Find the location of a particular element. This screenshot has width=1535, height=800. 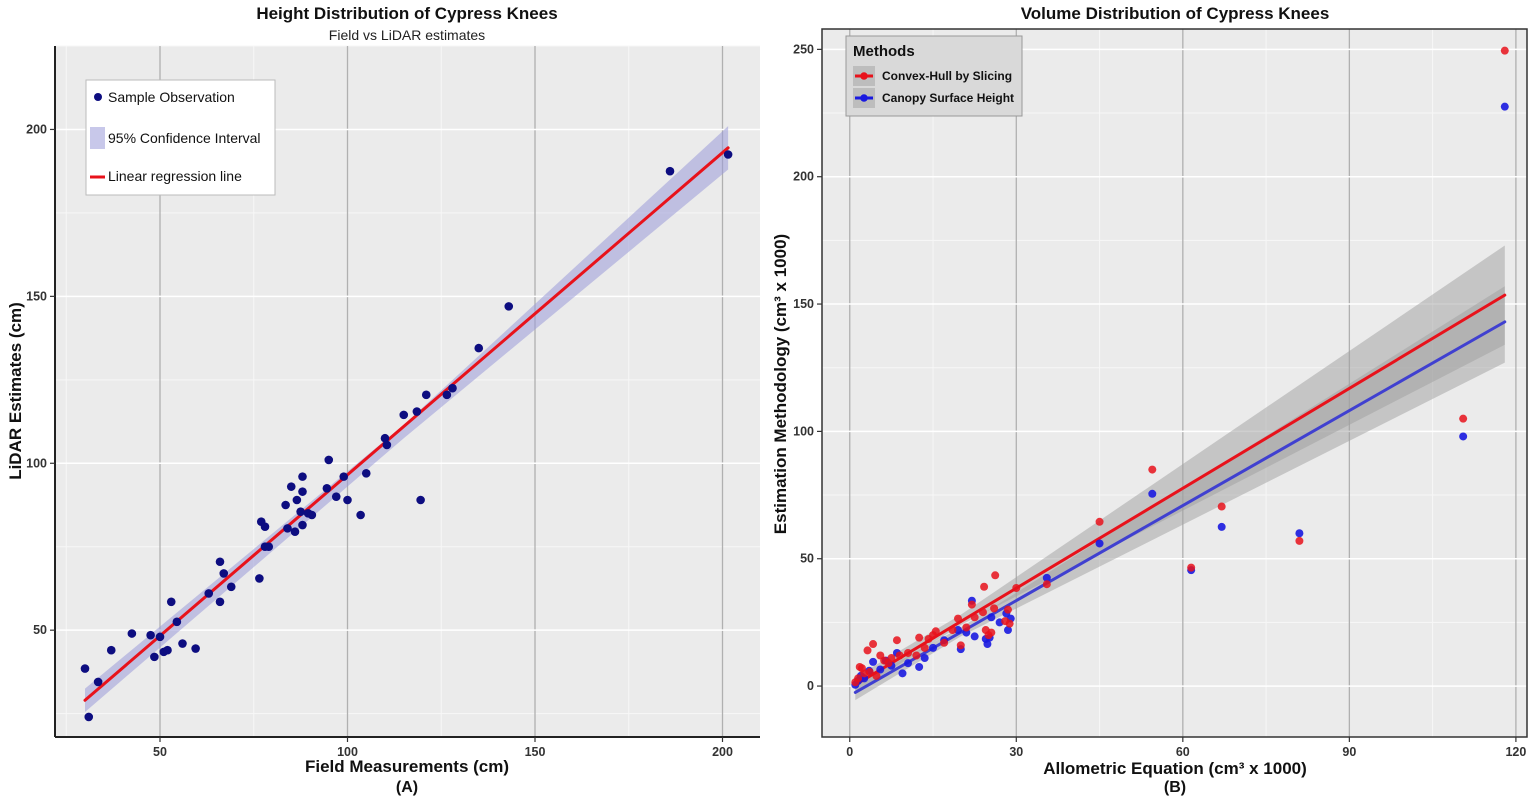

x-tick-label: 60 is located at coordinates (1183, 752).